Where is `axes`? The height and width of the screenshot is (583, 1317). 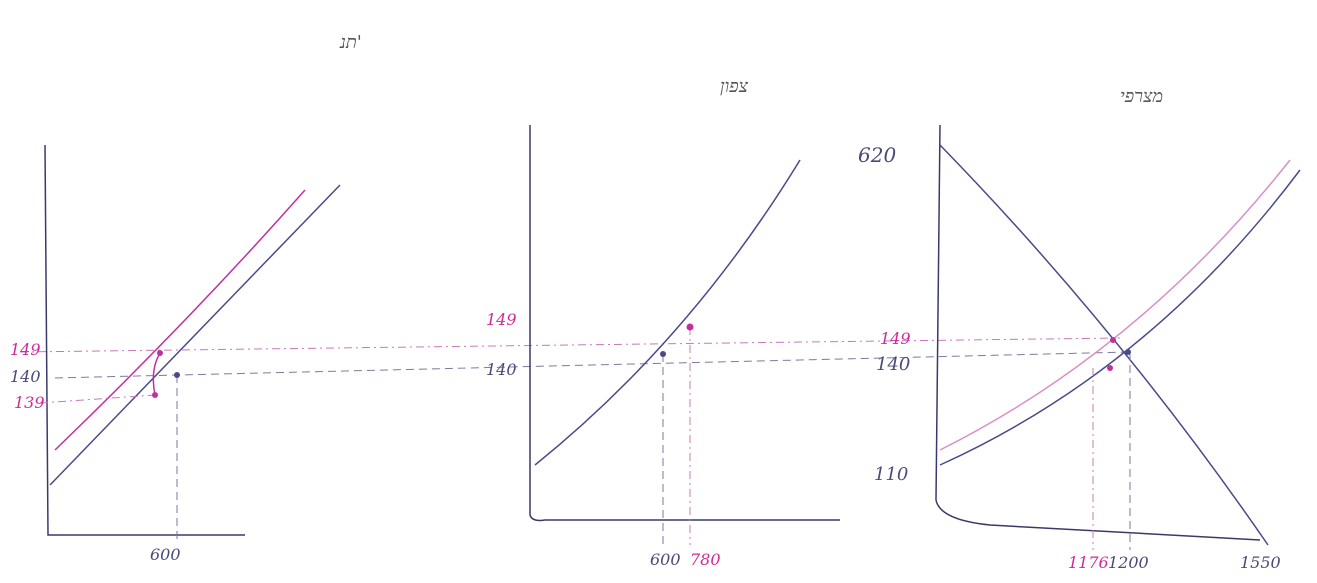 axes is located at coordinates (144, 340).